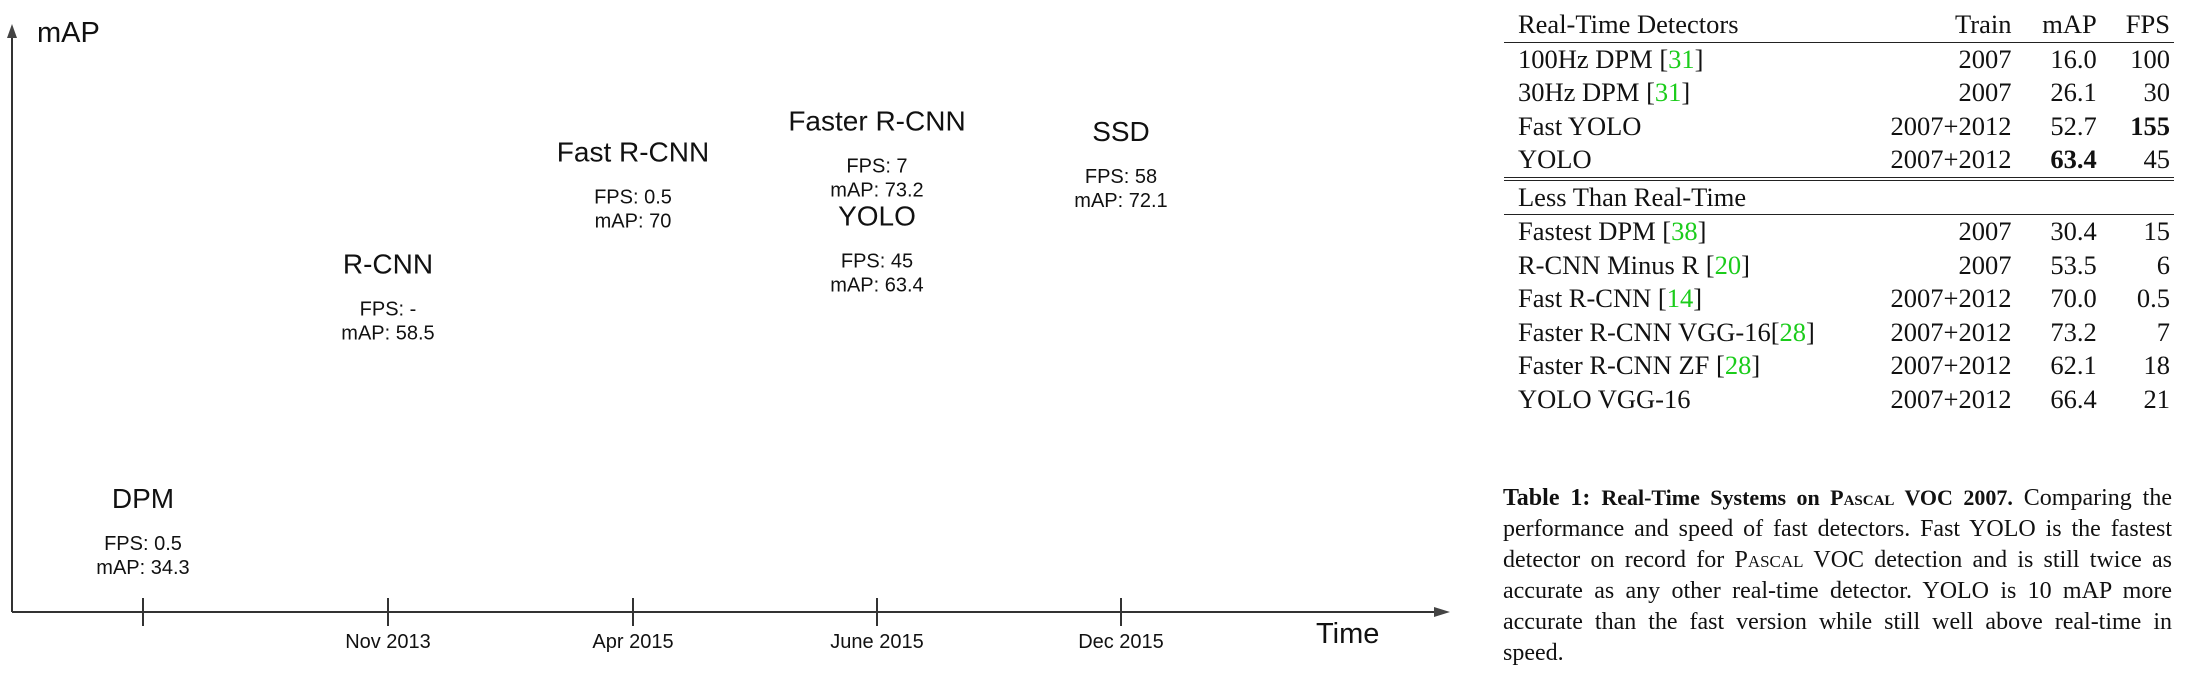 The width and height of the screenshot is (2194, 675). I want to click on cell-detector: Fast R-CNN [14], so click(1678, 299).